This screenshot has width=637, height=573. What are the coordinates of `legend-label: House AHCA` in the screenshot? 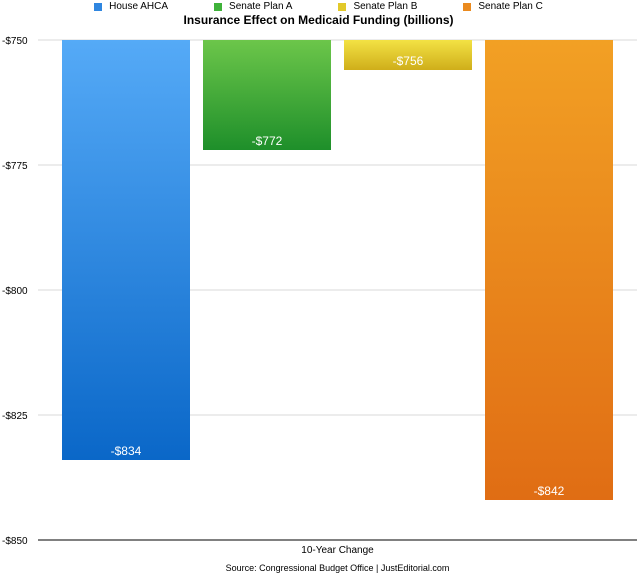 It's located at (139, 6).